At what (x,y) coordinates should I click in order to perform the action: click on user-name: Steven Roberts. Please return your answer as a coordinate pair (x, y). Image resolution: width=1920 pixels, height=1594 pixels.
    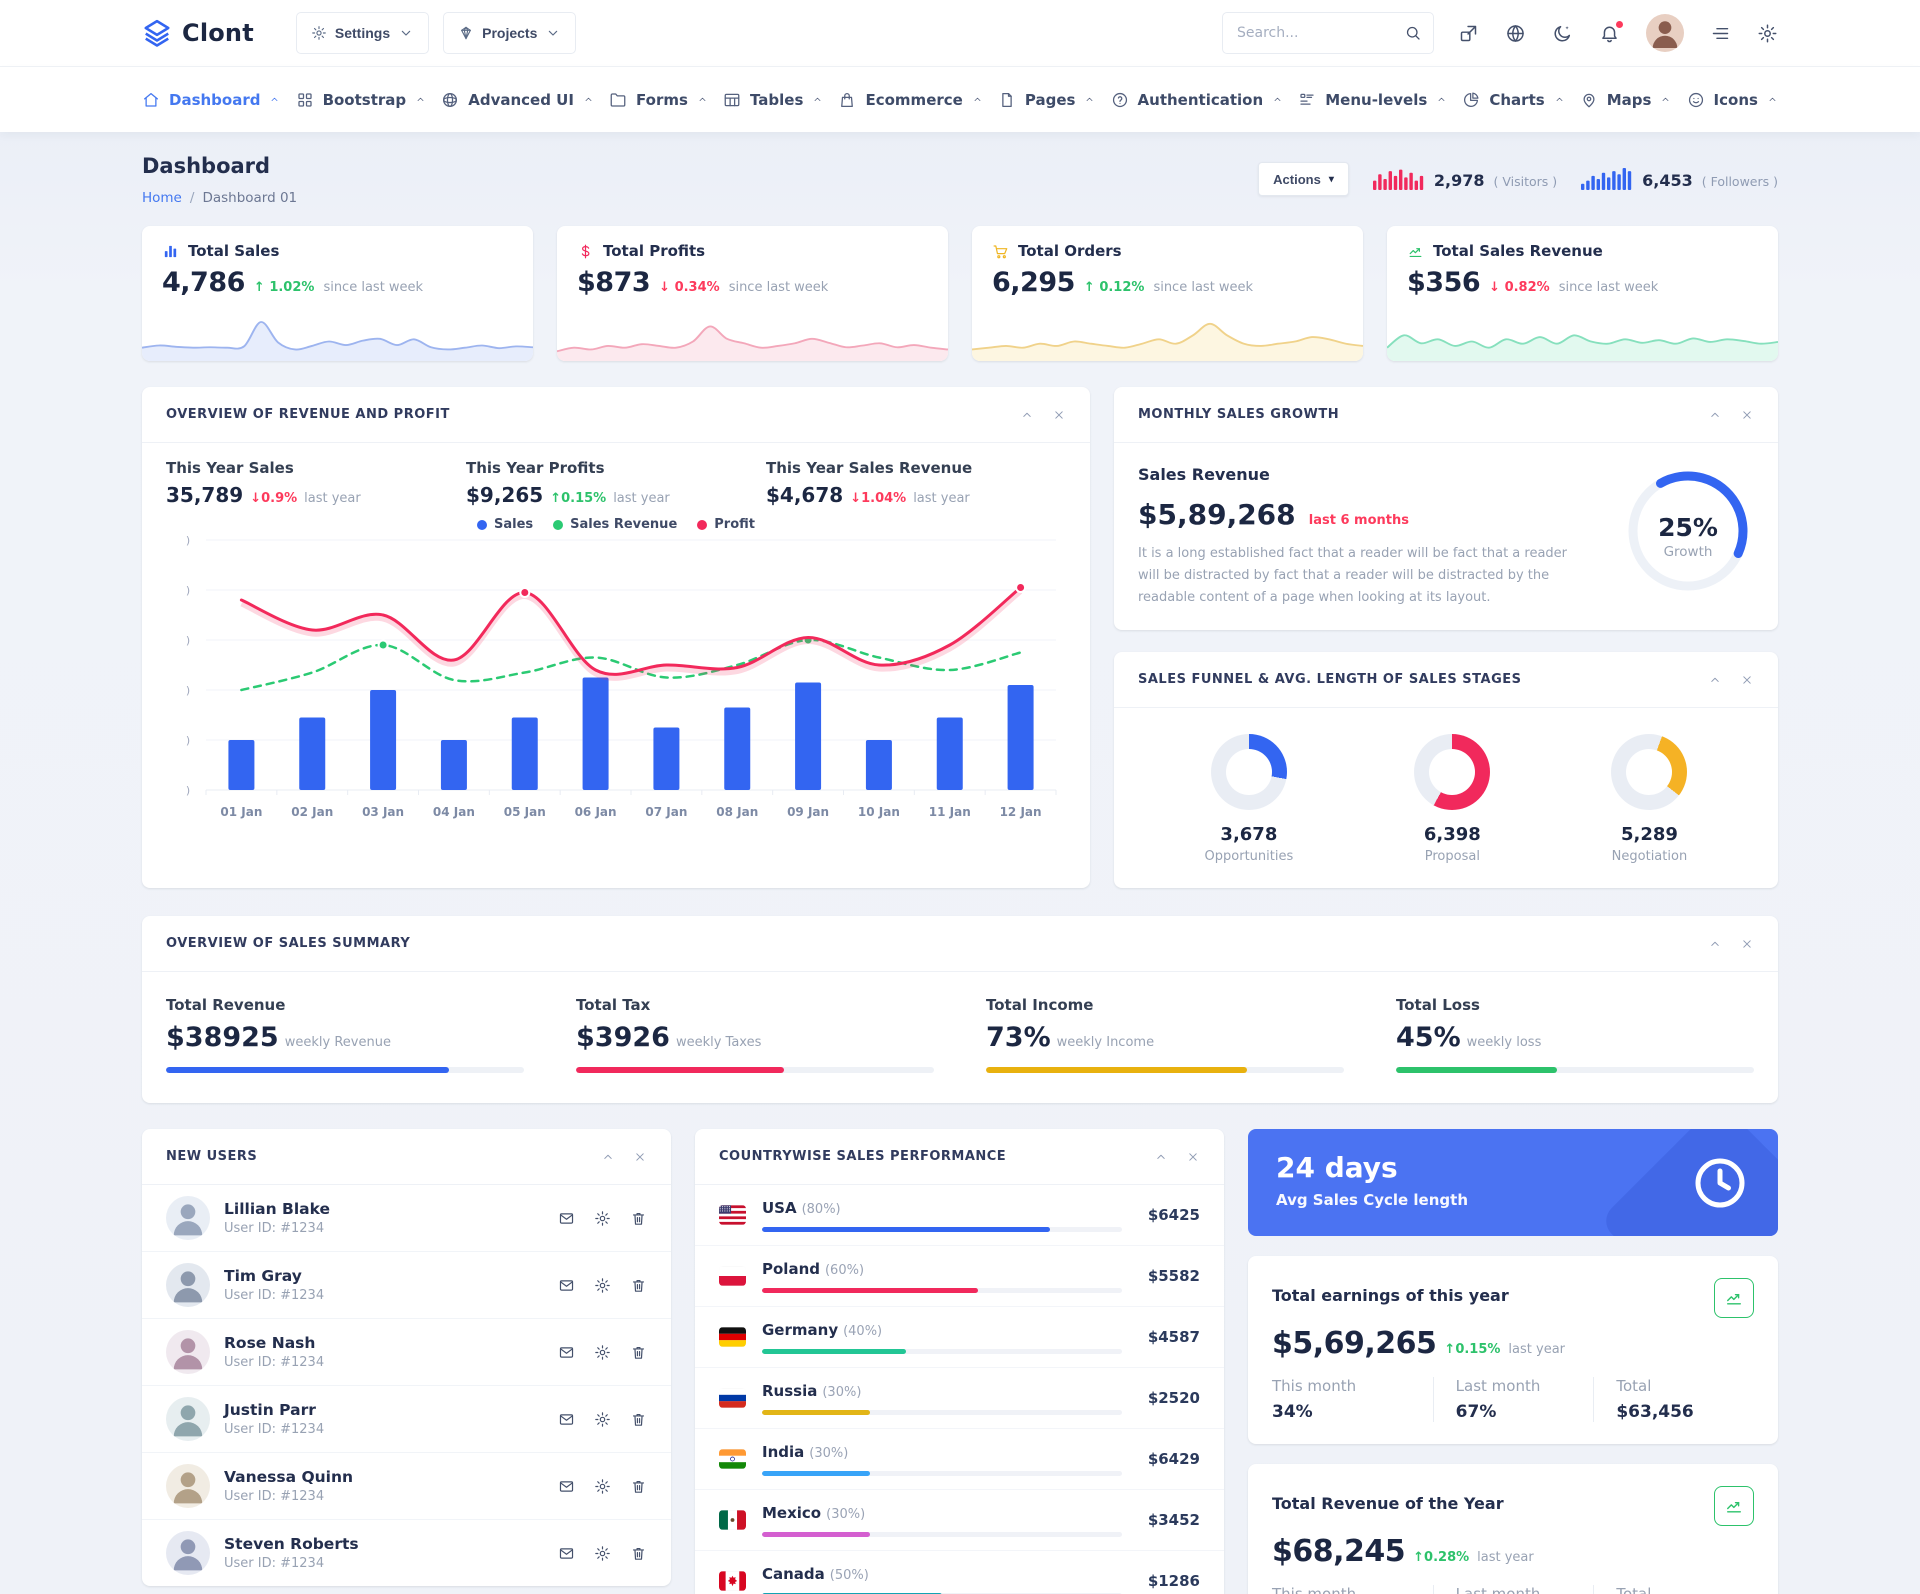
    Looking at the image, I should click on (291, 1544).